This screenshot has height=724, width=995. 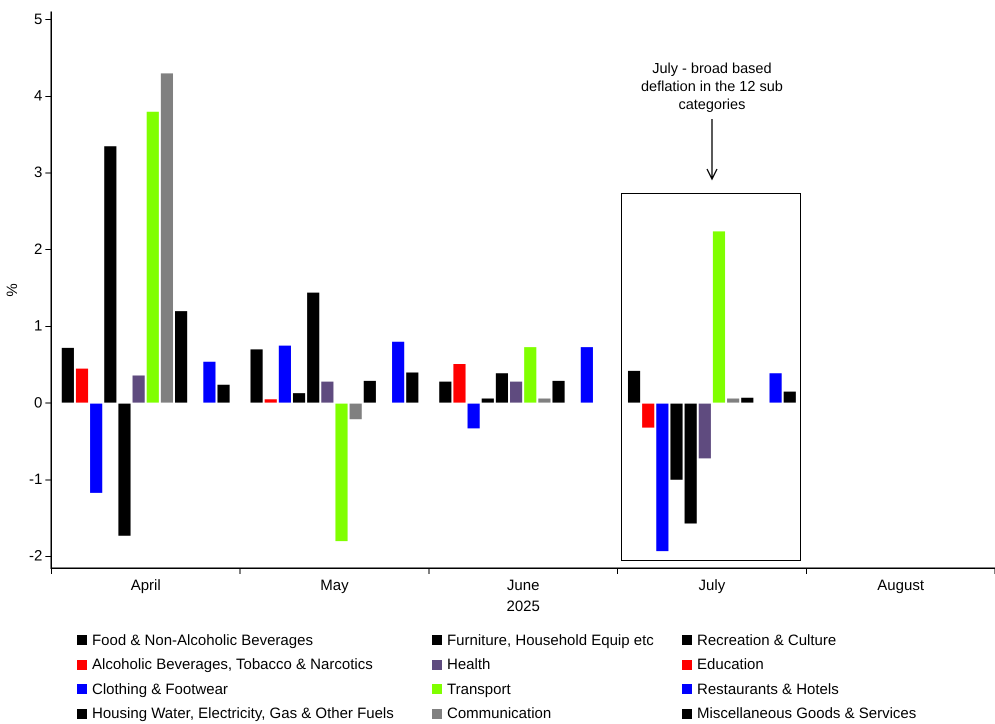 I want to click on y-tick-label: 0, so click(x=38, y=403).